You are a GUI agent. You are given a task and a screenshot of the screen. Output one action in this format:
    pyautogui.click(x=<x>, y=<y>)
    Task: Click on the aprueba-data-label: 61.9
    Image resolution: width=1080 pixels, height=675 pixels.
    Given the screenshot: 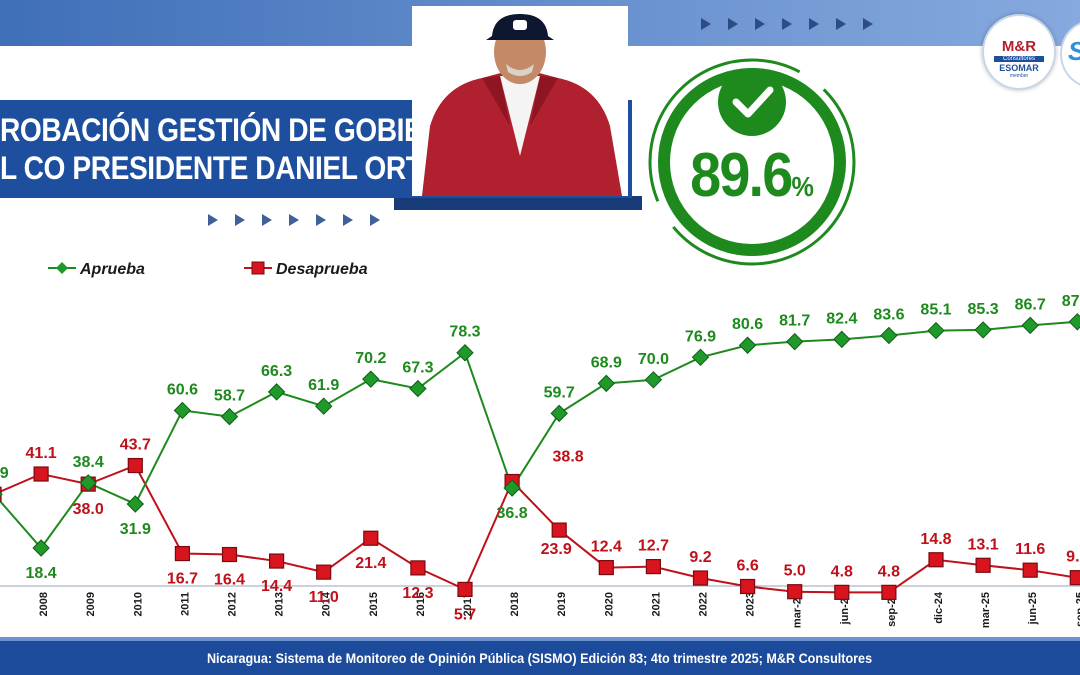 What is the action you would take?
    pyautogui.click(x=323, y=385)
    